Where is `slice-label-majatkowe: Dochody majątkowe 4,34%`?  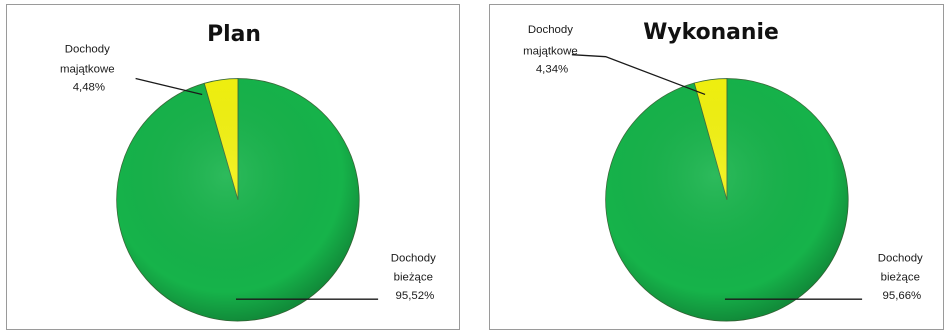
slice-label-majatkowe: Dochody majątkowe 4,34% is located at coordinates (552, 50).